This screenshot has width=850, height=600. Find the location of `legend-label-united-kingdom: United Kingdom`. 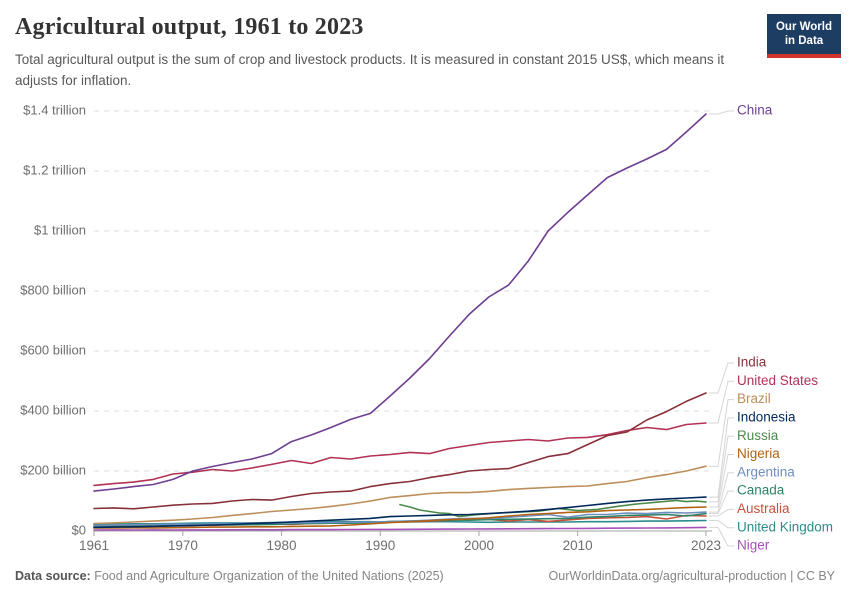

legend-label-united-kingdom: United Kingdom is located at coordinates (785, 526).